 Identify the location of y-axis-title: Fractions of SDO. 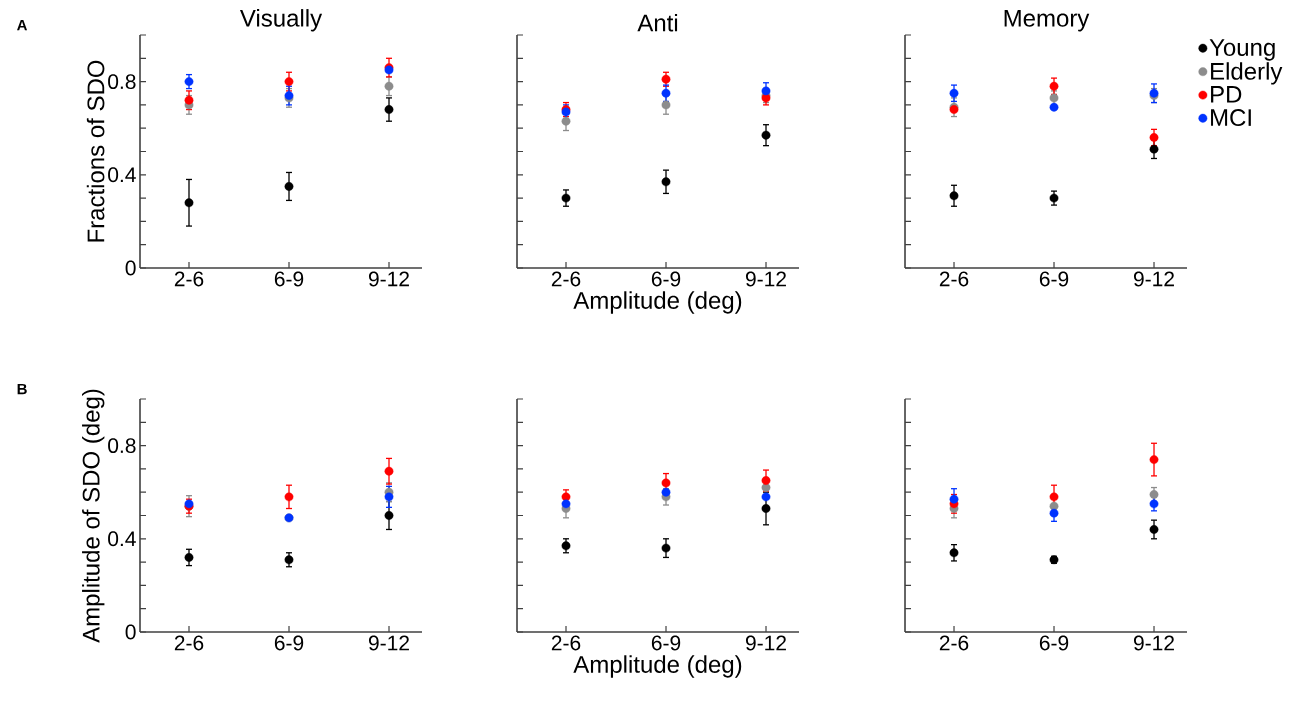
(95, 151).